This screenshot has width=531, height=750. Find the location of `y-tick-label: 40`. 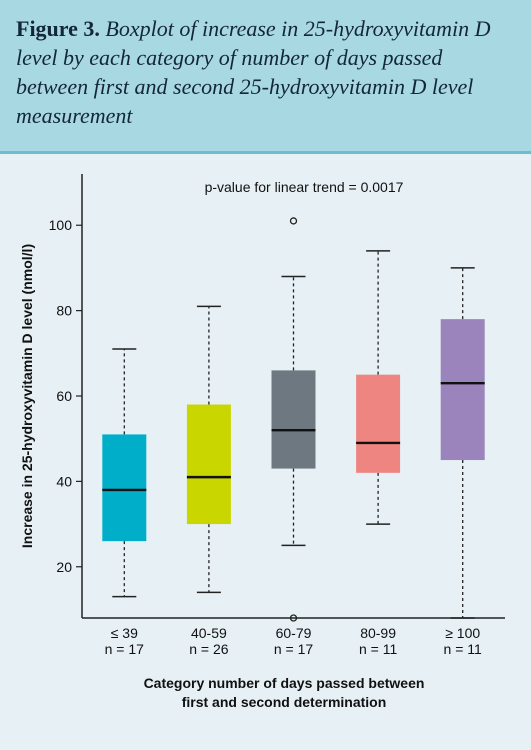

y-tick-label: 40 is located at coordinates (64, 481).